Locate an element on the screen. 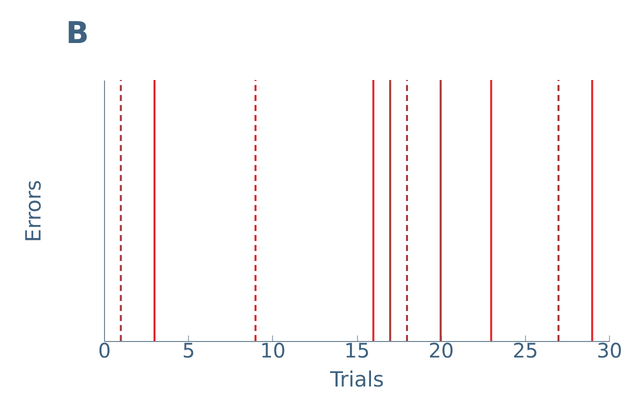 Image resolution: width=629 pixels, height=403 pixels. x-axis-title: Trials is located at coordinates (356, 380).